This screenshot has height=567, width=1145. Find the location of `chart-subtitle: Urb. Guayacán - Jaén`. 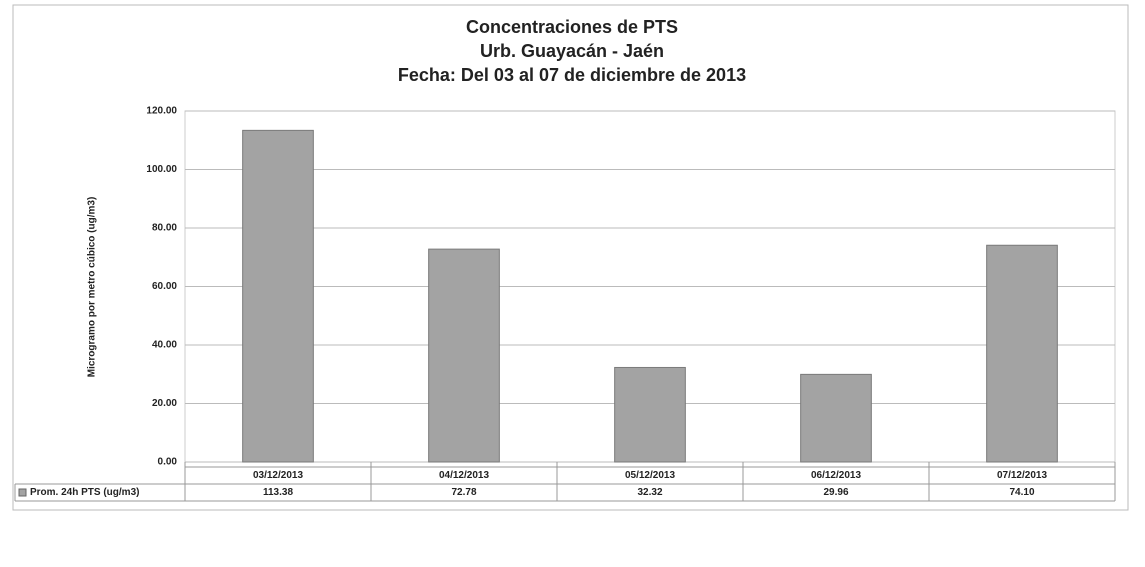

chart-subtitle: Urb. Guayacán - Jaén is located at coordinates (572, 51).